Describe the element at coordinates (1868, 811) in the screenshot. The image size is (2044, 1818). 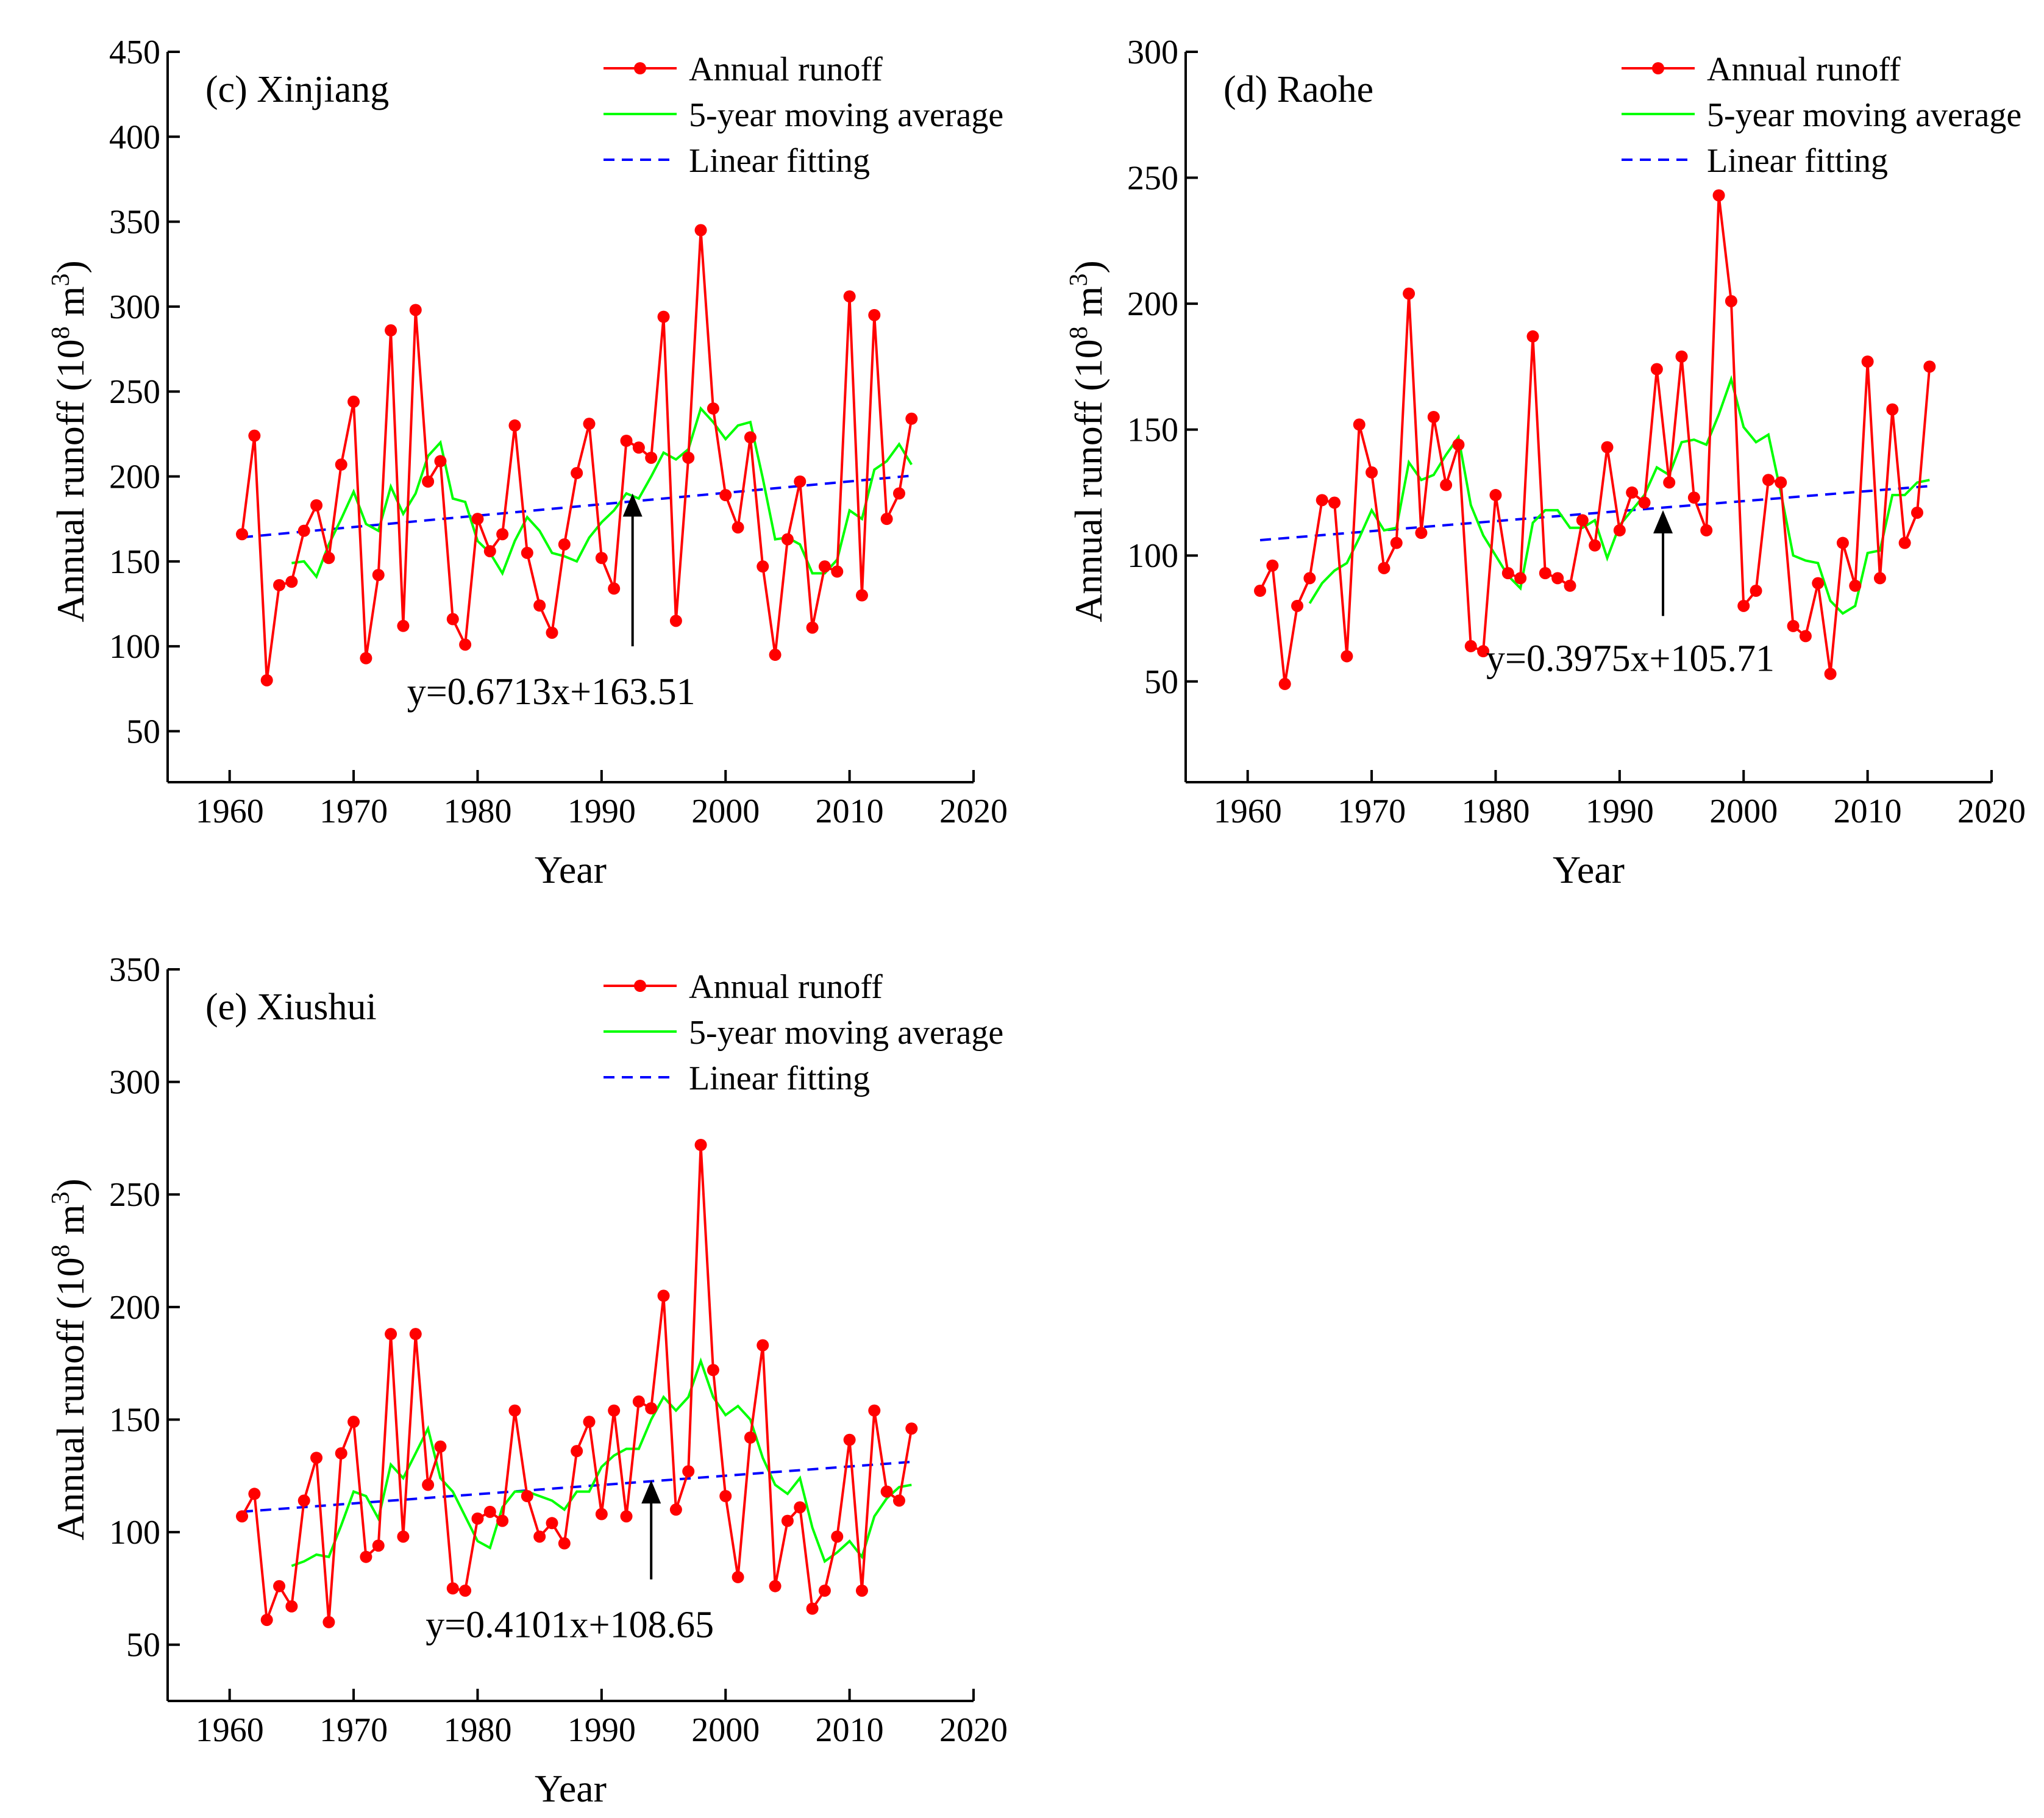
I see `chart-1-x-tick-label: 2010` at that location.